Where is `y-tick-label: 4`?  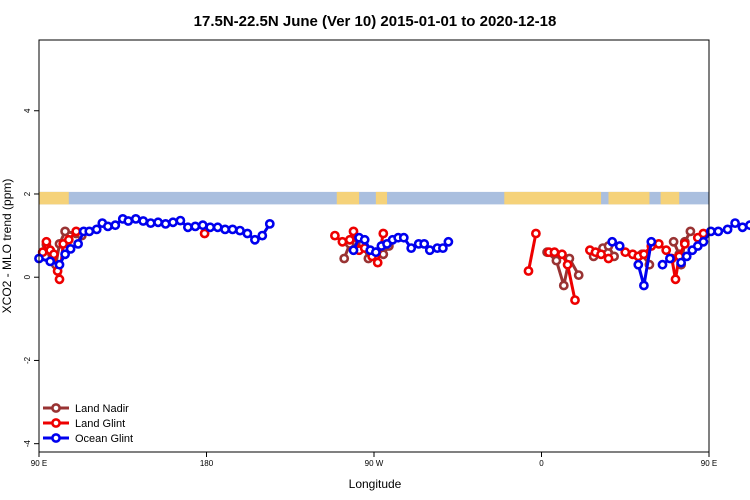 y-tick-label: 4 is located at coordinates (27, 110).